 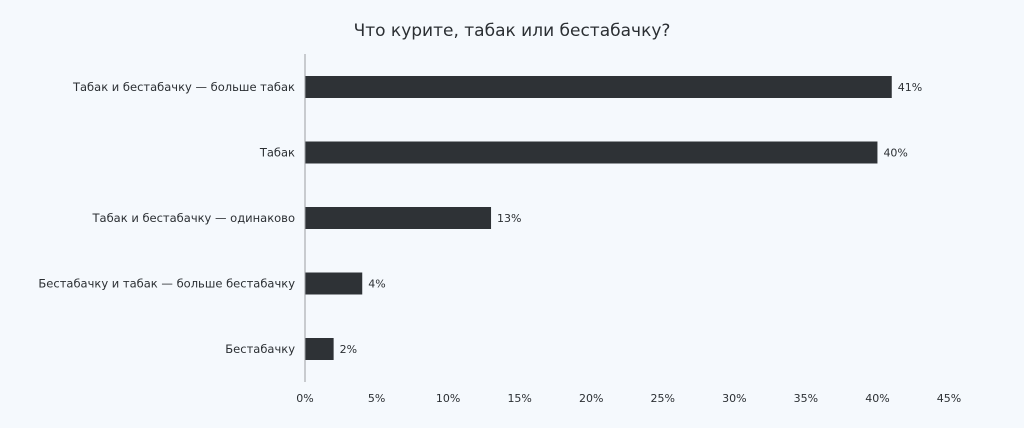 What do you see at coordinates (277, 153) in the screenshot?
I see `category-label: Табак` at bounding box center [277, 153].